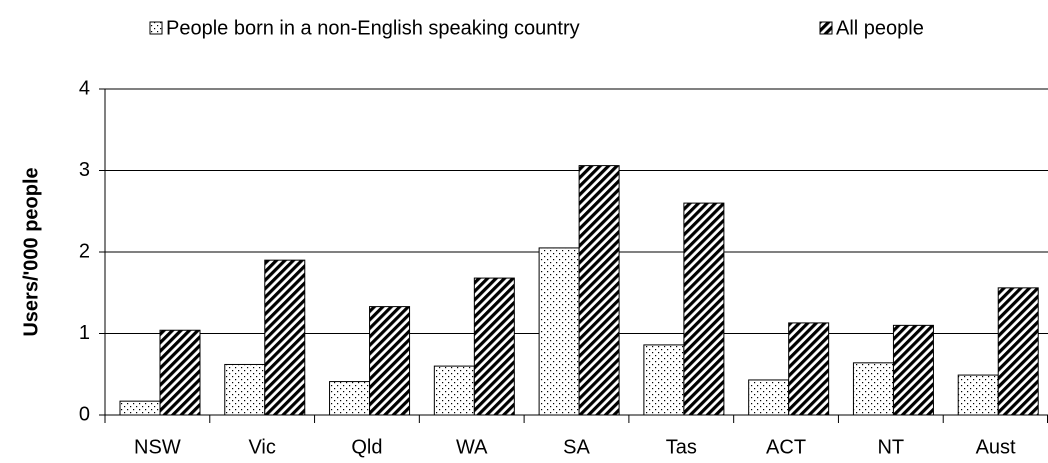 This screenshot has height=463, width=1048. Describe the element at coordinates (84, 414) in the screenshot. I see `y-tick-label: 0` at that location.